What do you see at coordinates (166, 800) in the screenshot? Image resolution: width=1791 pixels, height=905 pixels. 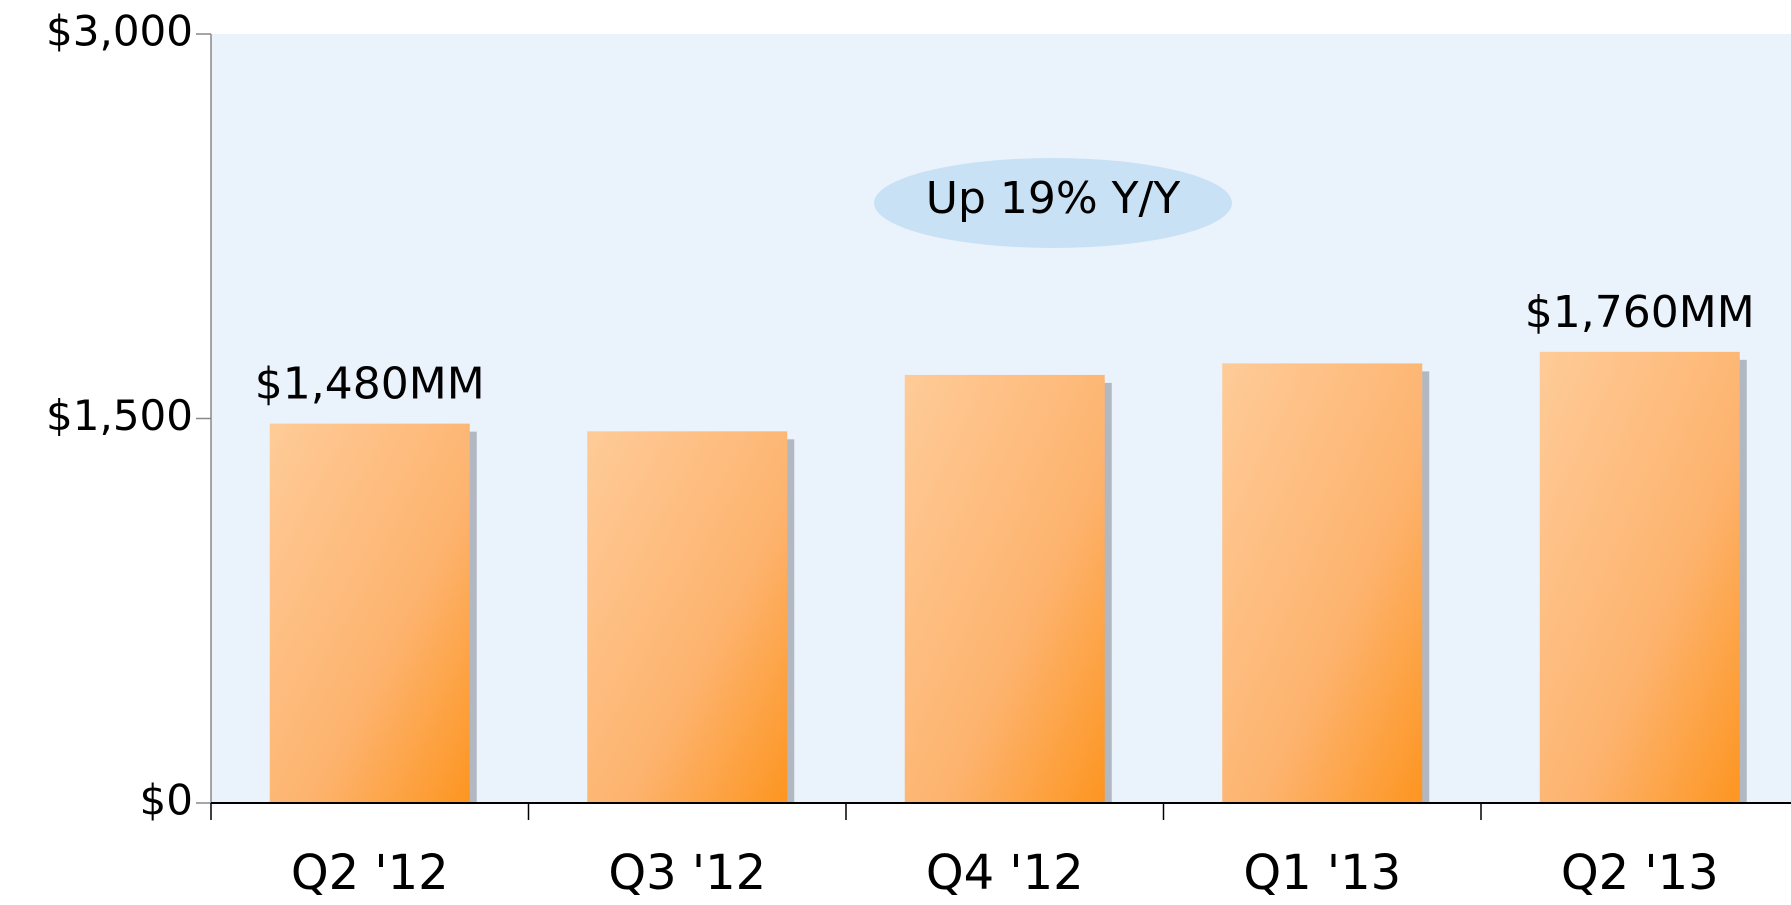 I see `y-tick-label: $0` at bounding box center [166, 800].